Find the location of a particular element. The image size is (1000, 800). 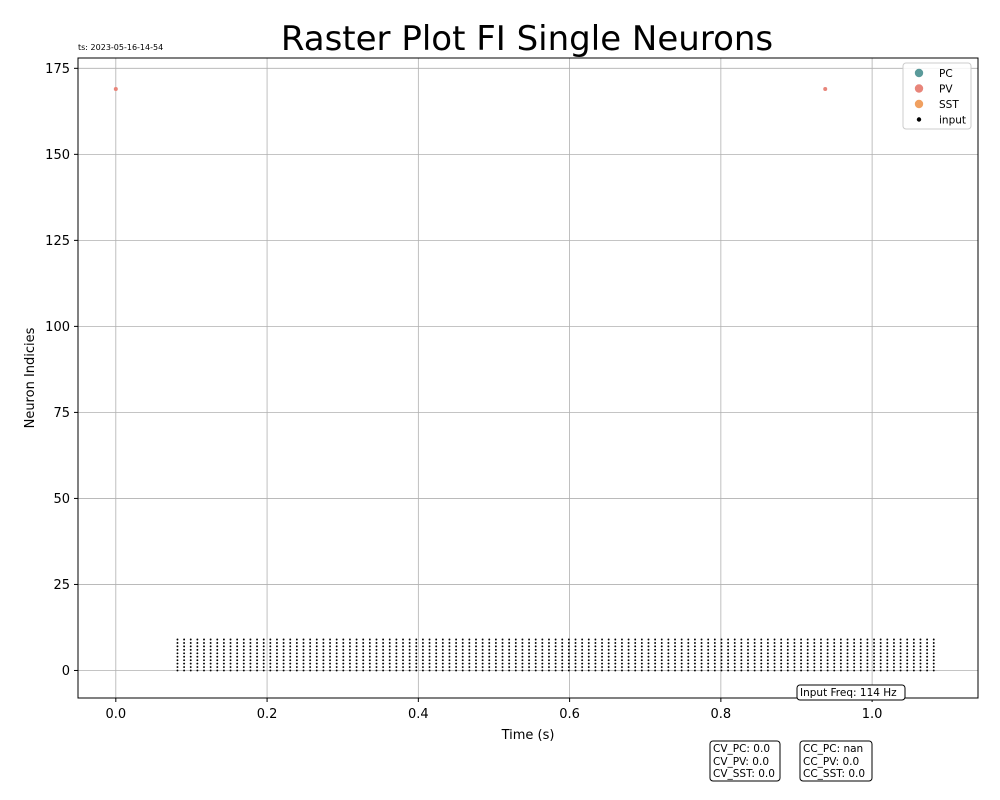

y-tick-label: 175 is located at coordinates (57, 69).